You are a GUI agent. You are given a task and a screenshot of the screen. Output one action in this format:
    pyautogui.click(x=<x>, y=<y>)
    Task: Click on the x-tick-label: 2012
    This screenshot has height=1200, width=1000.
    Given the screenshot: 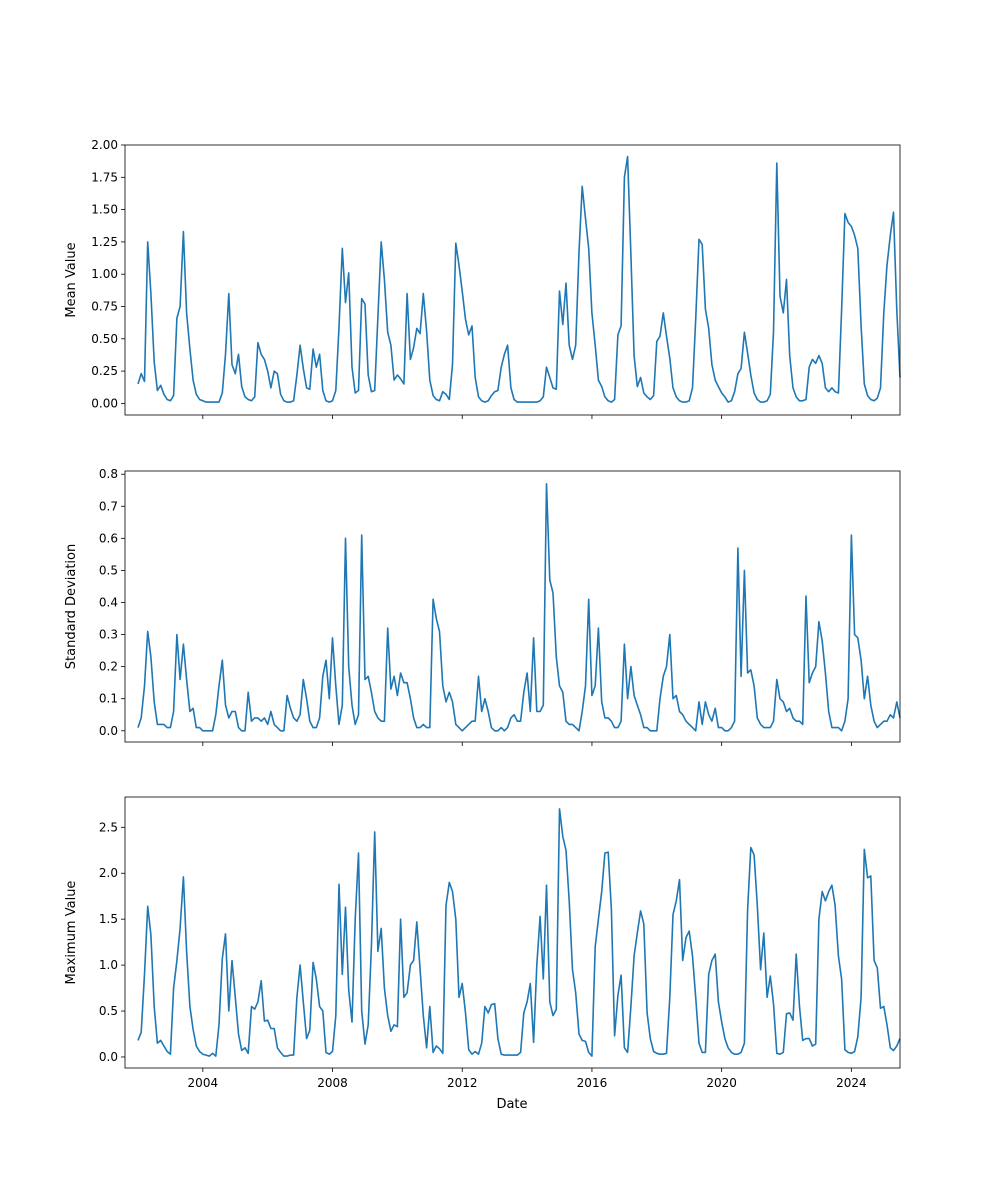 What is the action you would take?
    pyautogui.click(x=462, y=1083)
    